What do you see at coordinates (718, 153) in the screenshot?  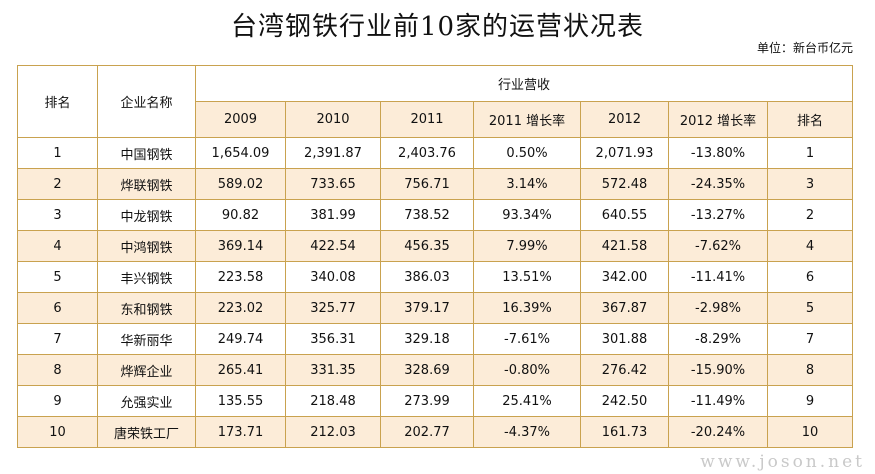 I see `cell: -13.80%` at bounding box center [718, 153].